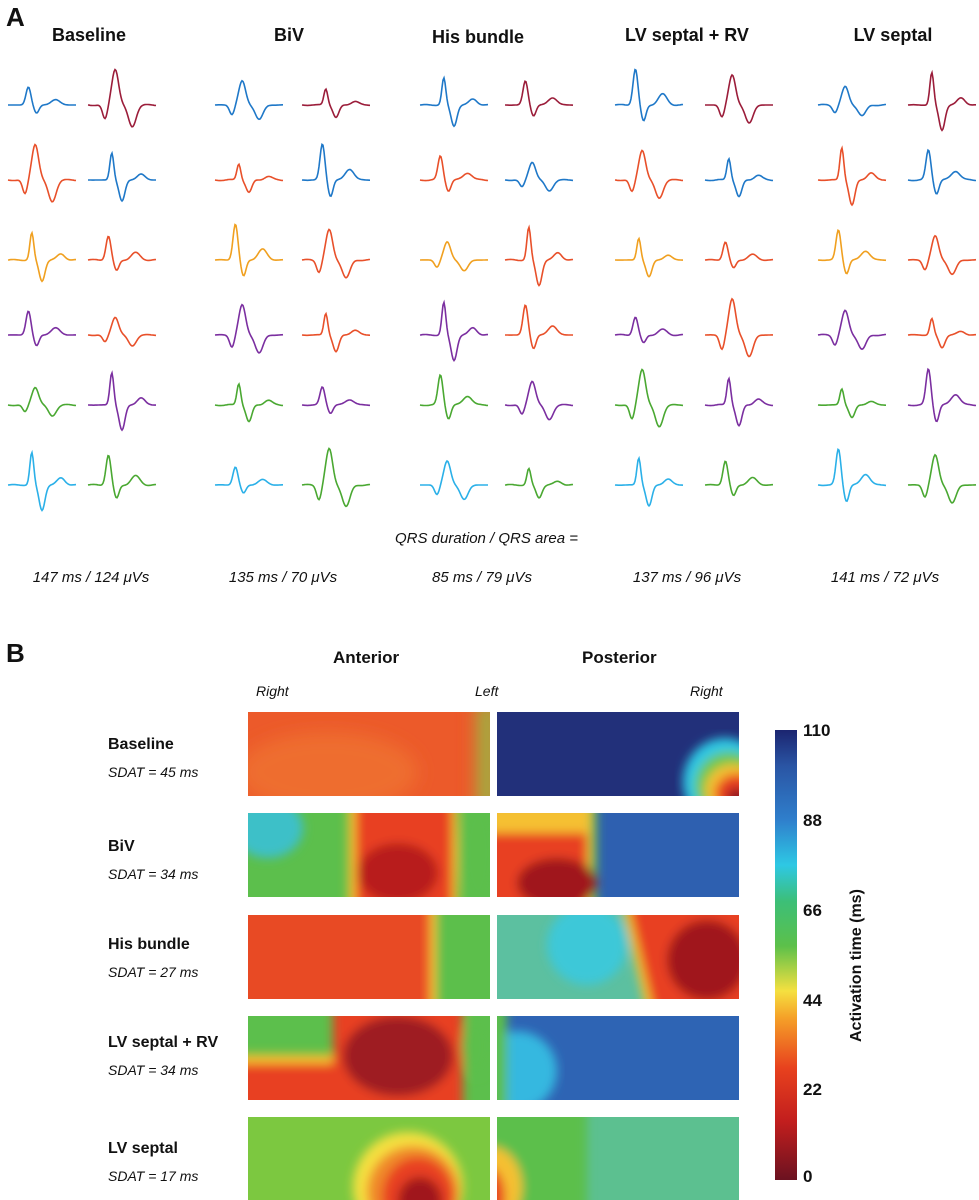 This screenshot has width=979, height=1200. Describe the element at coordinates (687, 35) in the screenshot. I see `column-title-lv-septal-rv: LV septal + RV` at that location.